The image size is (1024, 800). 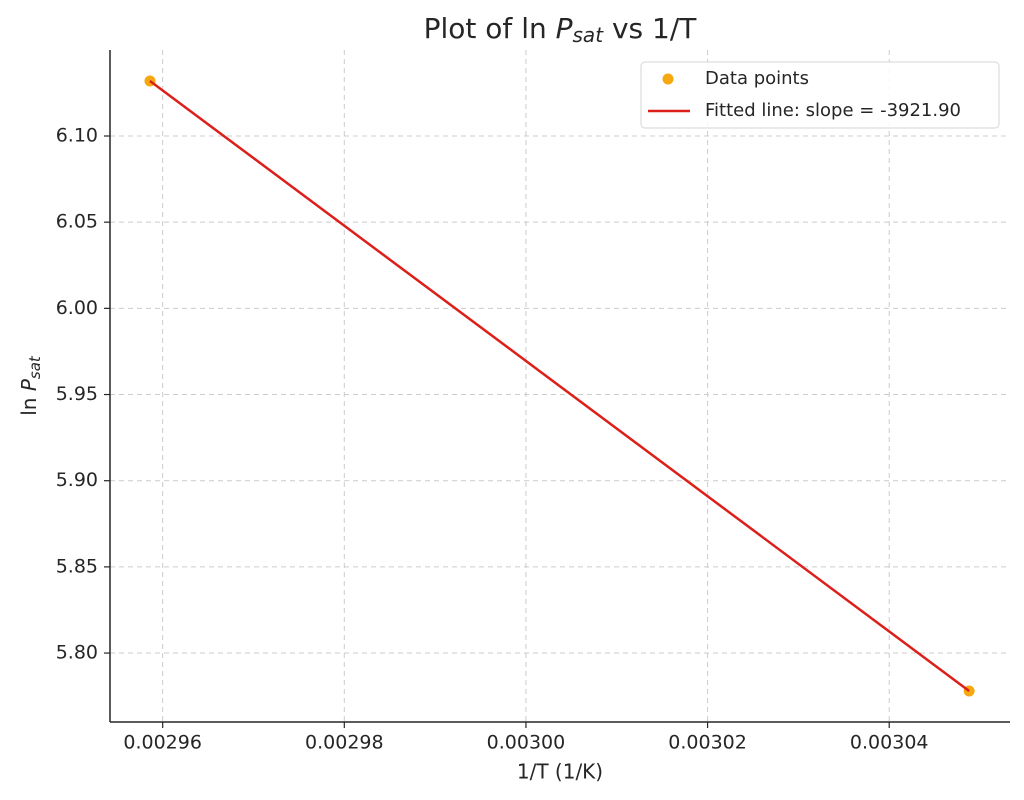 I want to click on y-tick-label: 5.80, so click(x=77, y=653).